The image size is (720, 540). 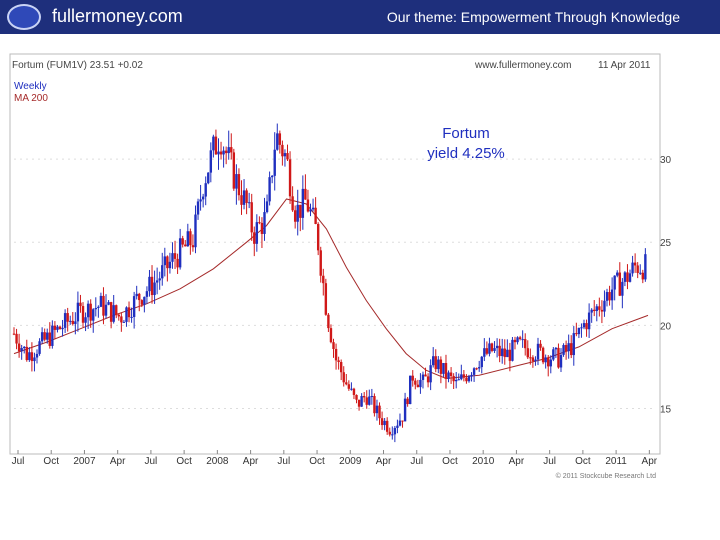 What do you see at coordinates (31, 98) in the screenshot?
I see `legend-ma200: MA 200` at bounding box center [31, 98].